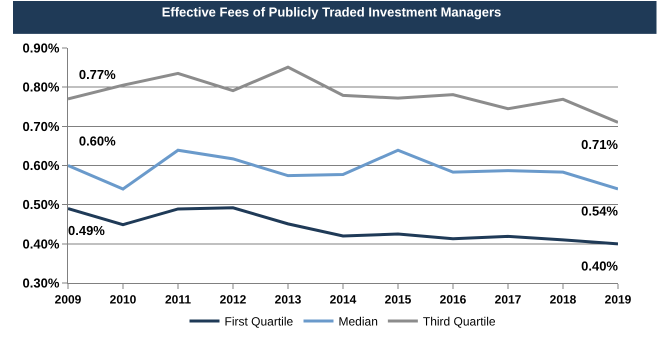 The width and height of the screenshot is (663, 347). I want to click on x-tick-label: 2012, so click(233, 299).